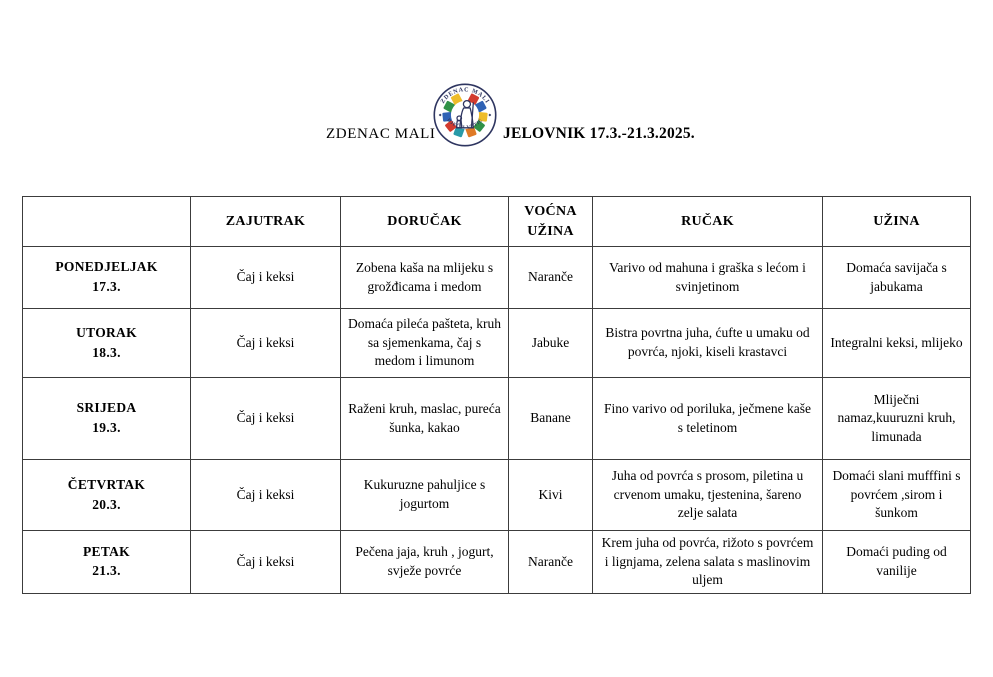 Image resolution: width=993 pixels, height=677 pixels. I want to click on vocna-uzina-cell: Kivi, so click(550, 495).